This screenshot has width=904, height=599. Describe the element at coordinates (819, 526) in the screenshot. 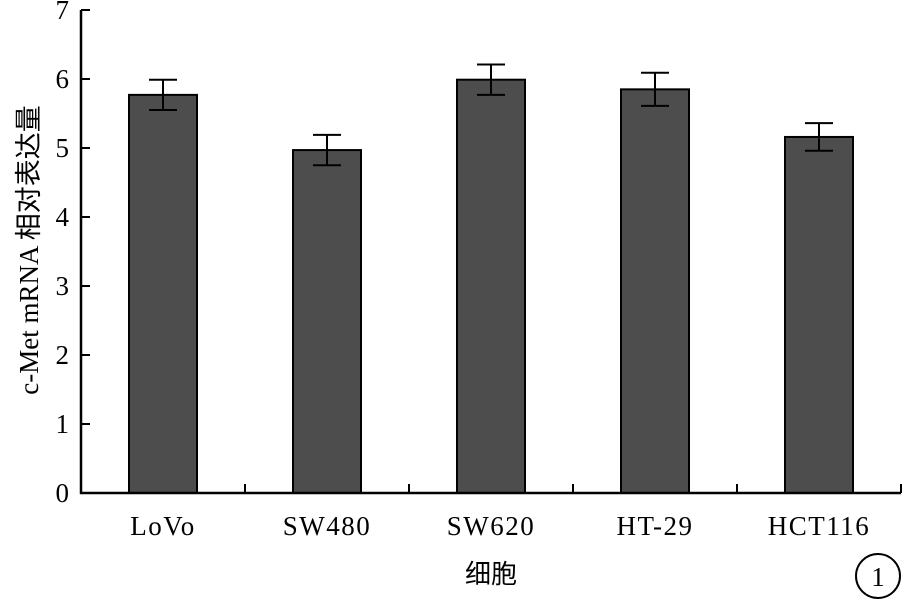

I see `x-tick-label-HCT116: HCT116` at that location.